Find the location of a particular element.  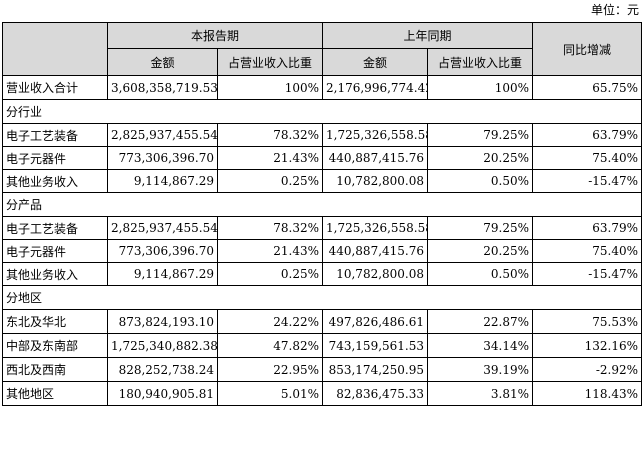

row-cur-share: 47.82% is located at coordinates (270, 345).